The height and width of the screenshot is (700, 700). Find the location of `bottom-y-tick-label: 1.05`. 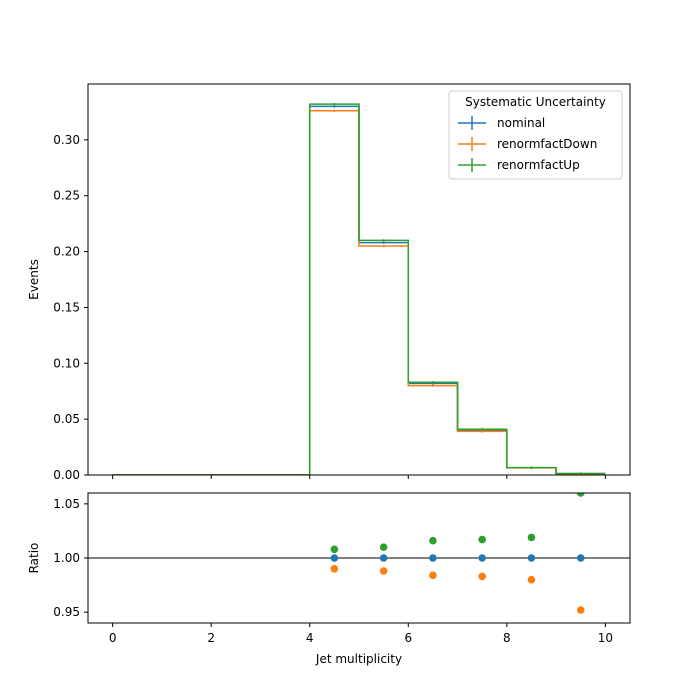

bottom-y-tick-label: 1.05 is located at coordinates (66, 504).